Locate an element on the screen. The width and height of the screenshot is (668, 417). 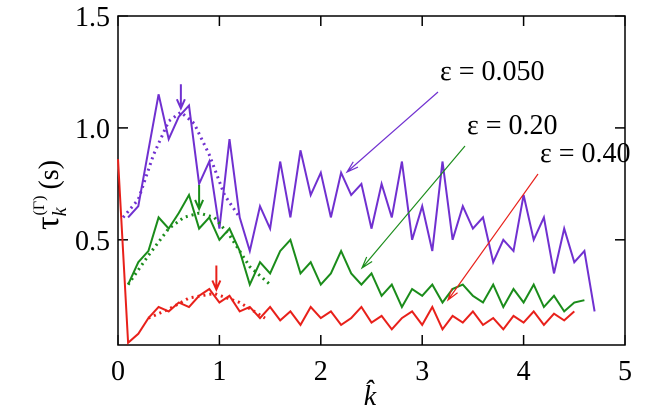
x-tick-label: 2 is located at coordinates (321, 371).